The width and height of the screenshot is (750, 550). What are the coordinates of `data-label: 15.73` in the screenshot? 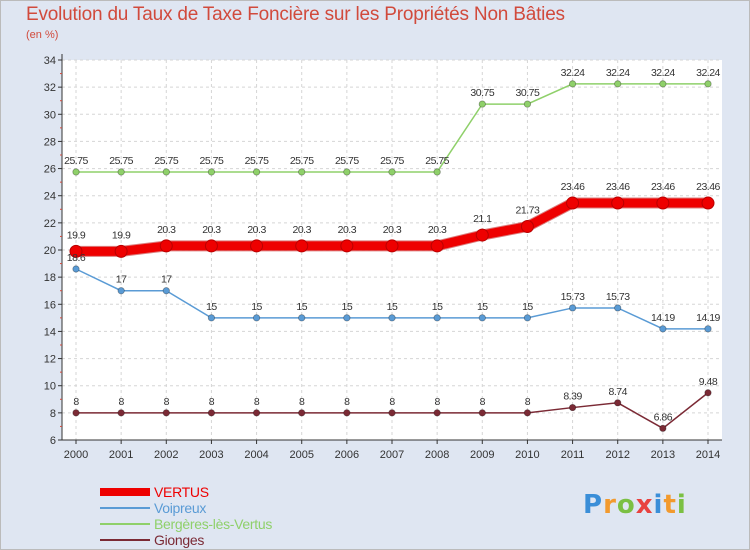 It's located at (618, 297).